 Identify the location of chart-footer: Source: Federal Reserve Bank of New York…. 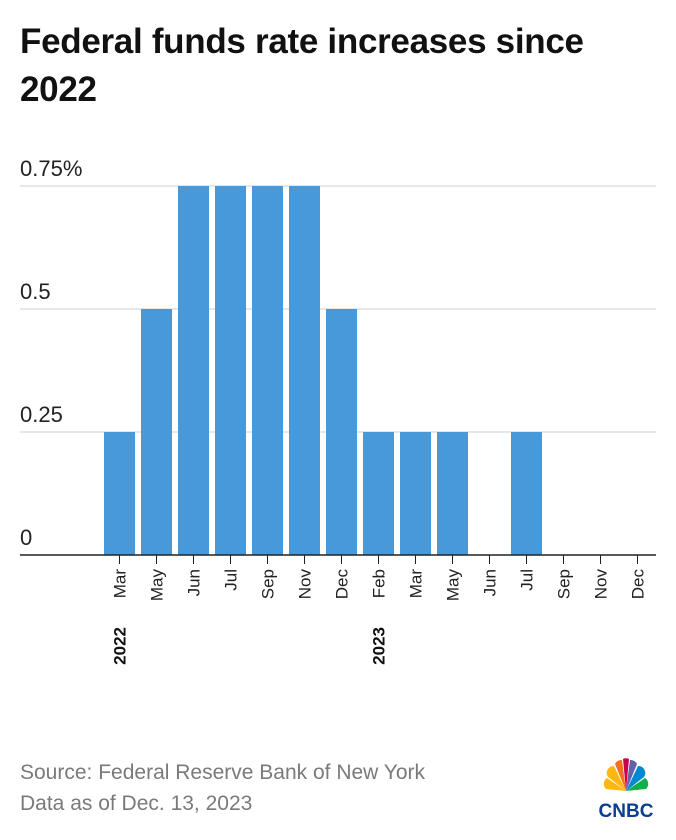
(222, 788).